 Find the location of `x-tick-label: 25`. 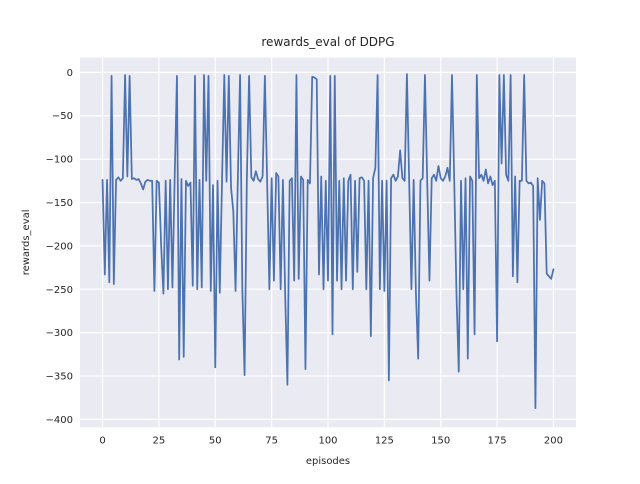

x-tick-label: 25 is located at coordinates (159, 441).